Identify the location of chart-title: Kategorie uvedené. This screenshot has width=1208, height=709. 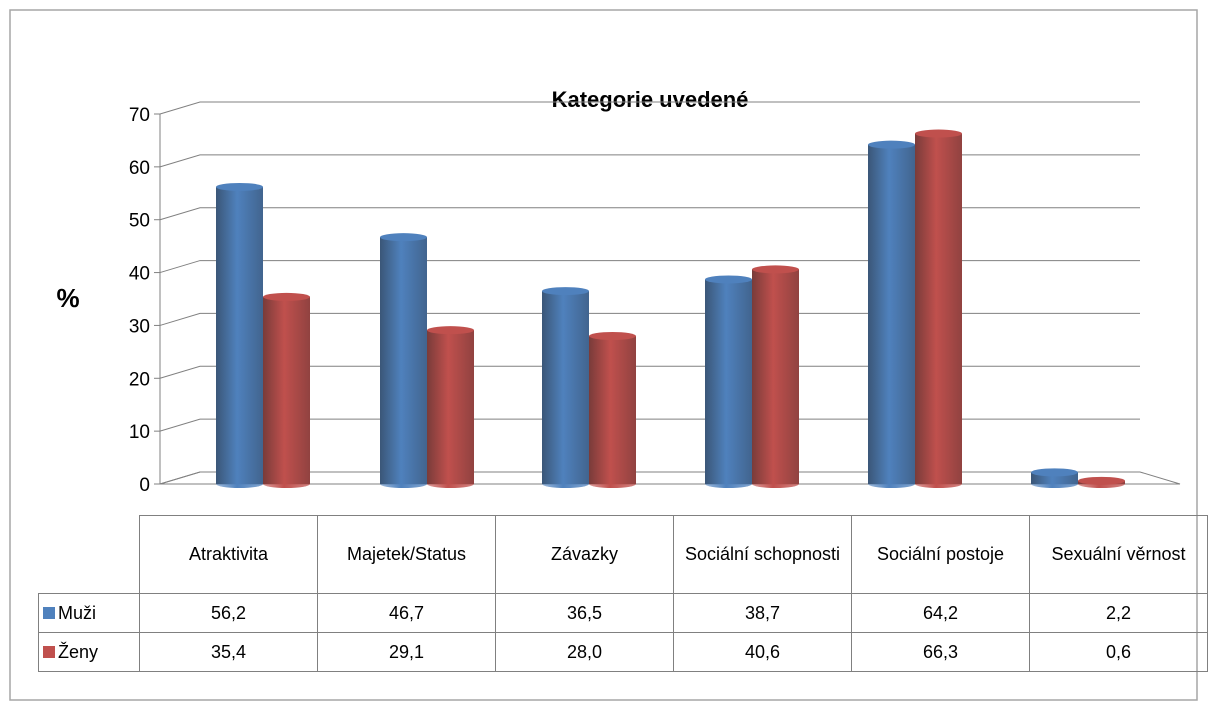
(650, 99).